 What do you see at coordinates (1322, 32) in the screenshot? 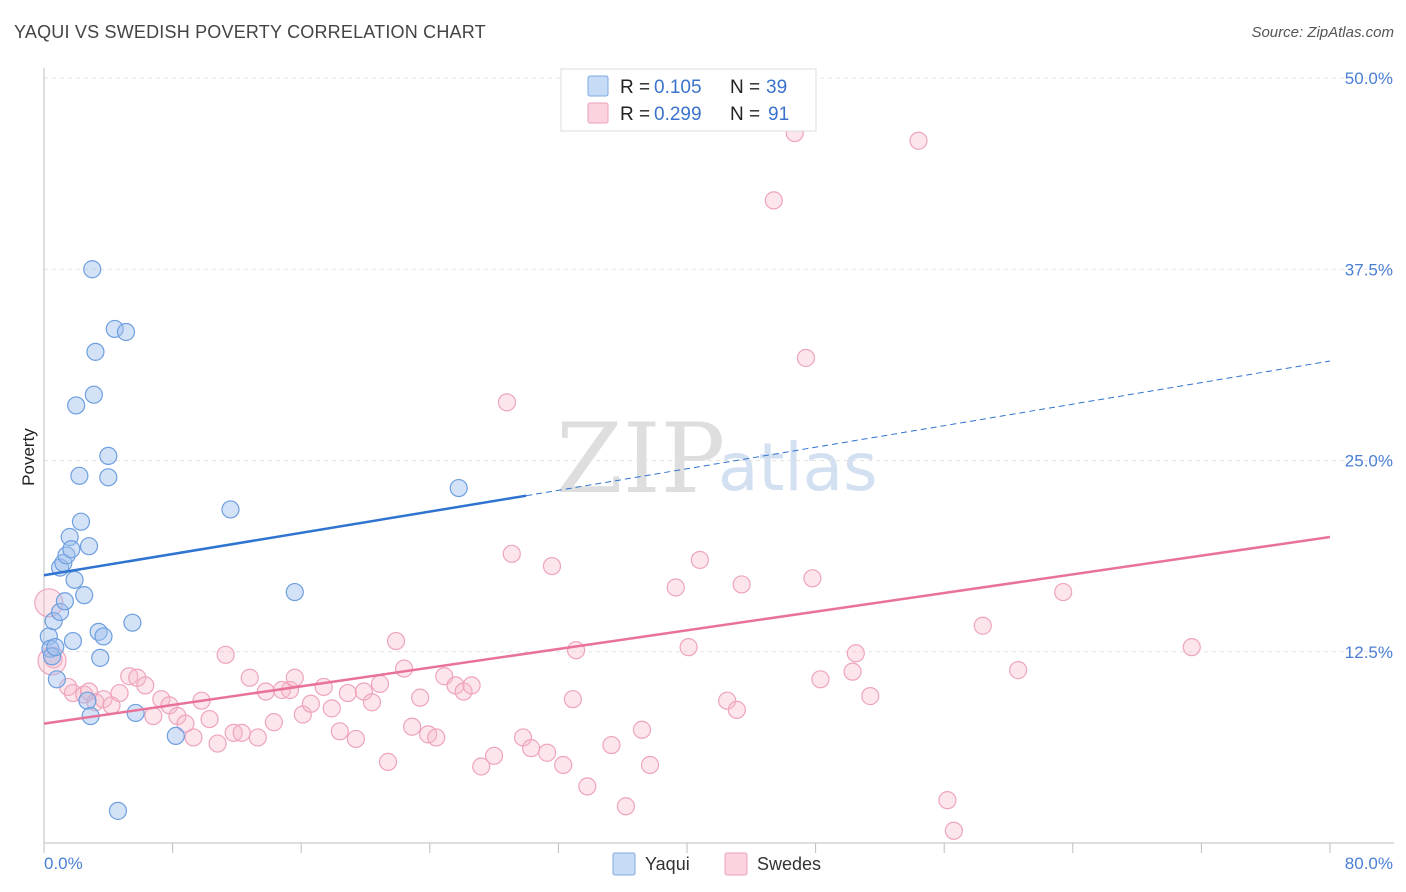
I see `source-credit: Source: ZipAtlas.com` at bounding box center [1322, 32].